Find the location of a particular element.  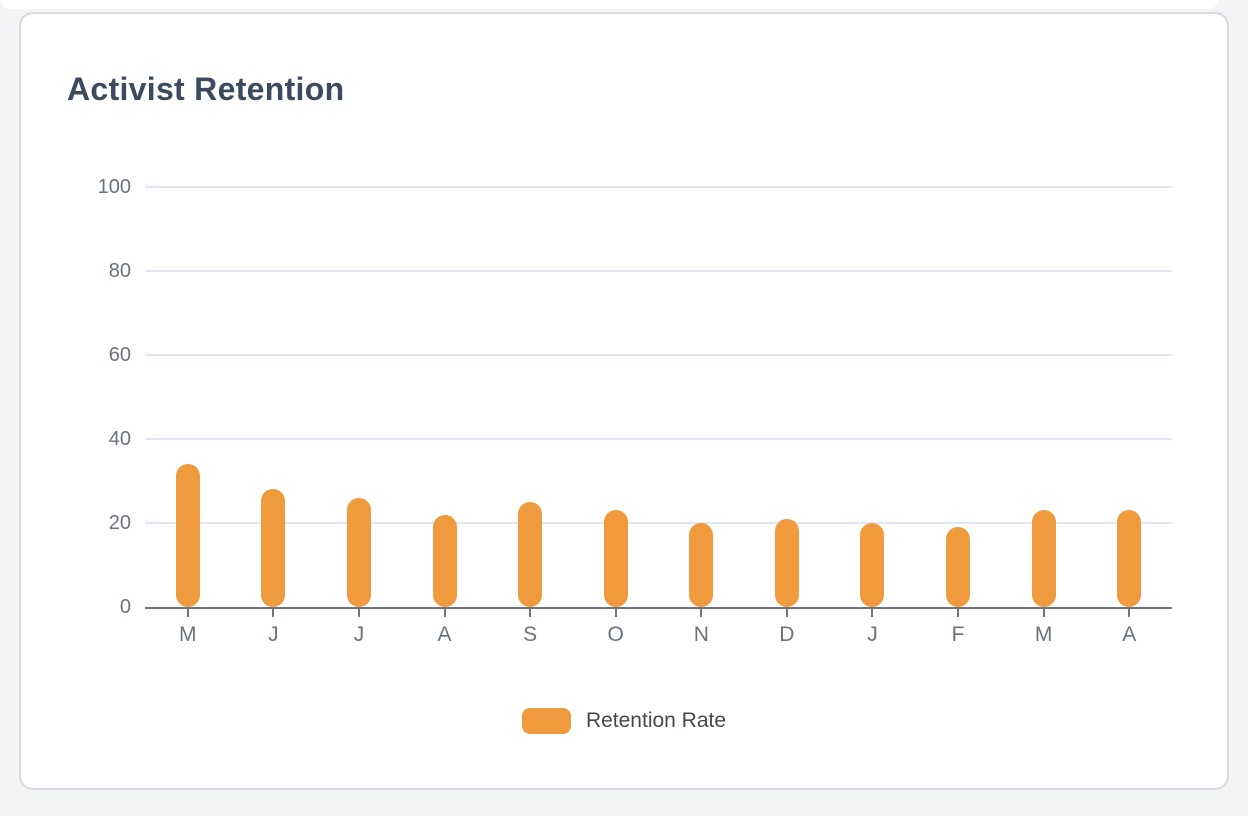

chart-title: Activist Retention is located at coordinates (206, 89).